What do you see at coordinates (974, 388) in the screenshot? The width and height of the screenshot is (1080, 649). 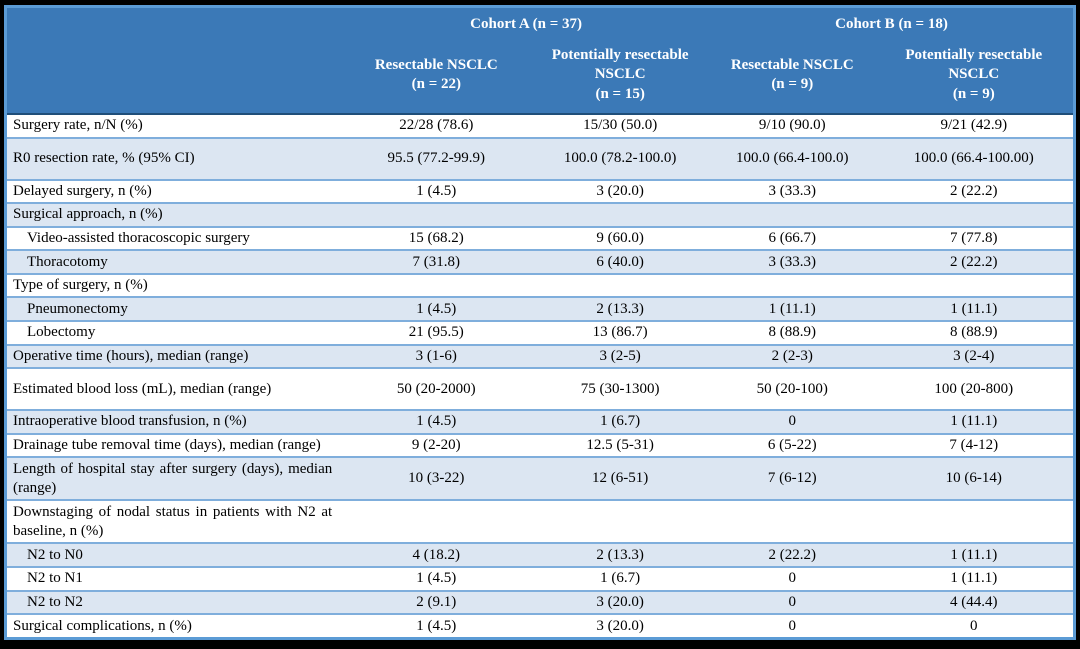 I see `cell-value: 100 (20-800)` at bounding box center [974, 388].